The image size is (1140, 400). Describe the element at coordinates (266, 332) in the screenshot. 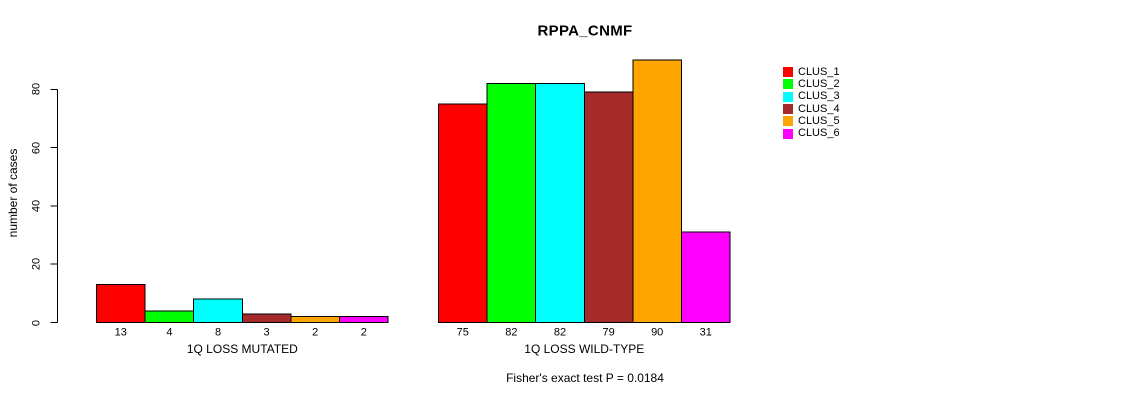

I see `bar-value-label: 3` at that location.